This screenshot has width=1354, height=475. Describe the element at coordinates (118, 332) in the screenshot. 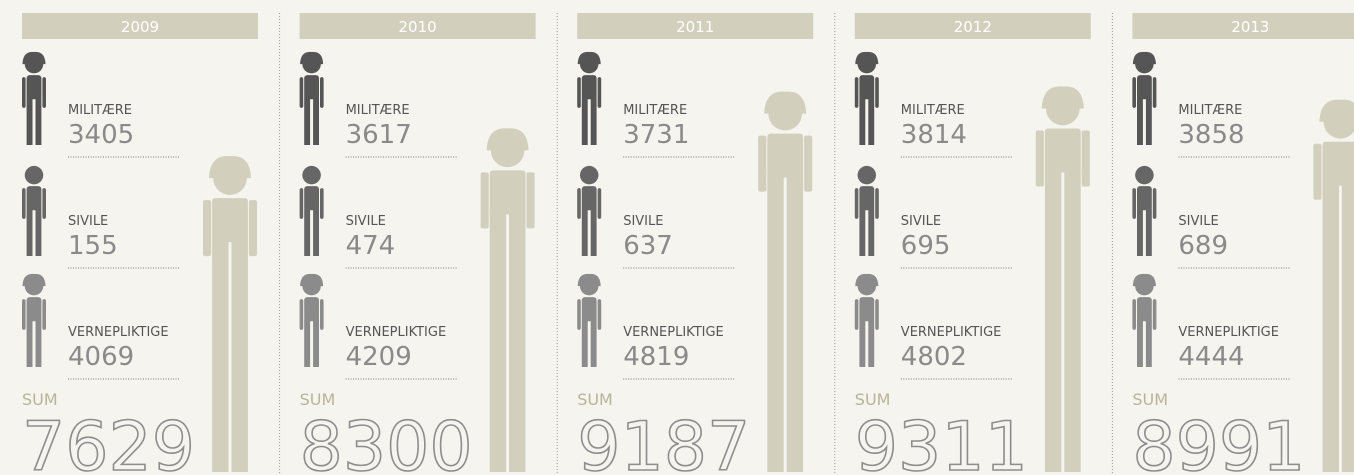

I see `vernepliktige-label: VERNEPLIKTIGE` at that location.